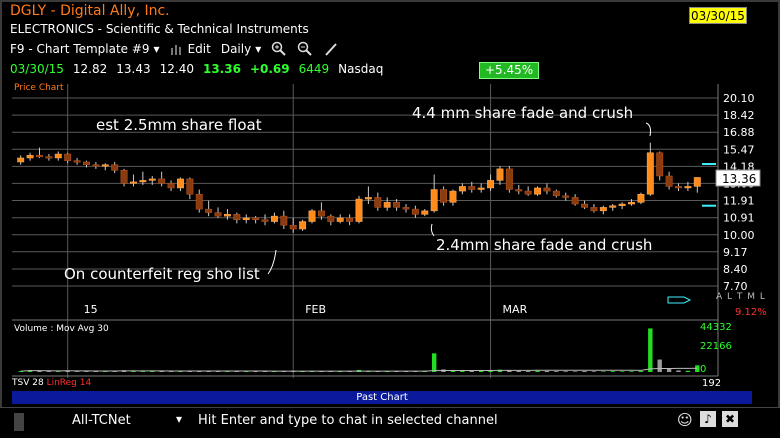 The image size is (780, 438). What do you see at coordinates (382, 397) in the screenshot?
I see `past-chart-bar: Past Chart` at bounding box center [382, 397].